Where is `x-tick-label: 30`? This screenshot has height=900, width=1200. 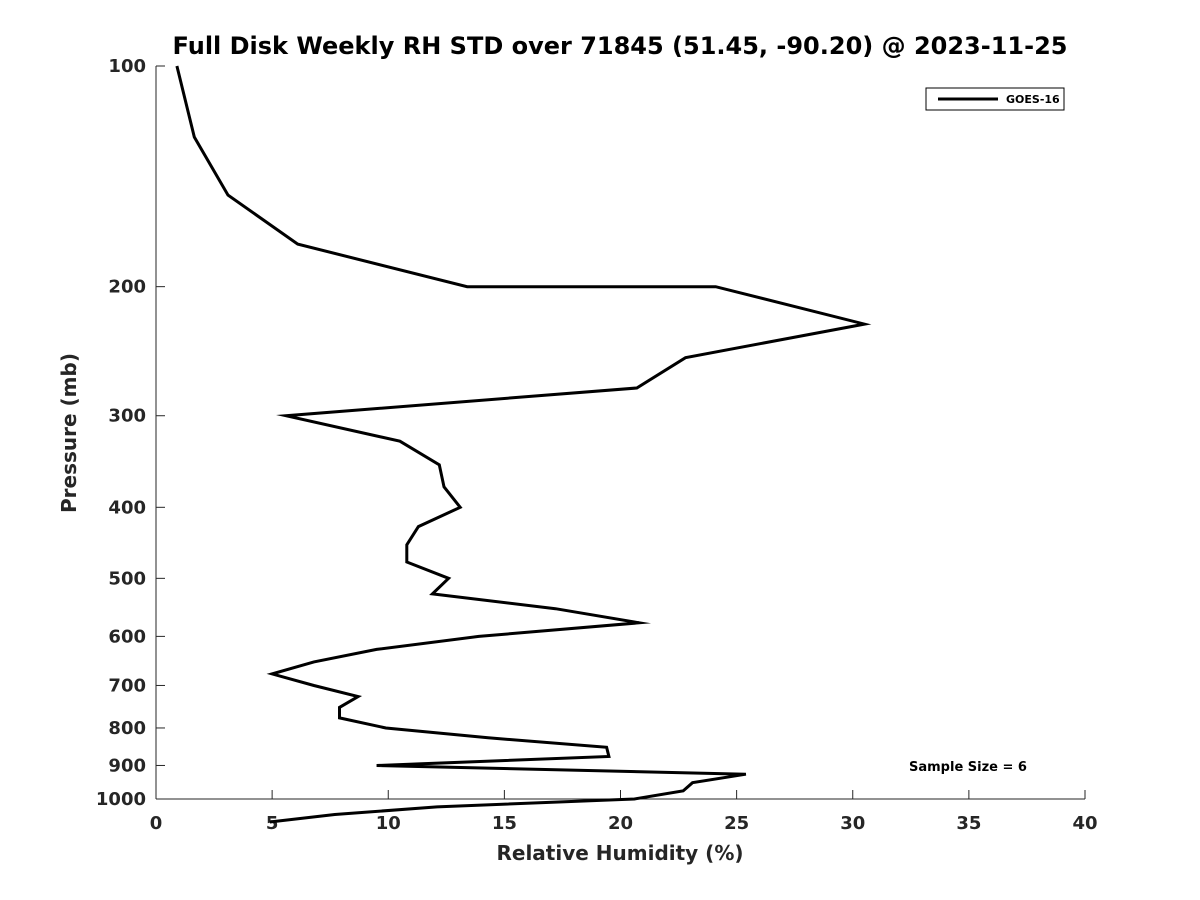 x-tick-label: 30 is located at coordinates (852, 823).